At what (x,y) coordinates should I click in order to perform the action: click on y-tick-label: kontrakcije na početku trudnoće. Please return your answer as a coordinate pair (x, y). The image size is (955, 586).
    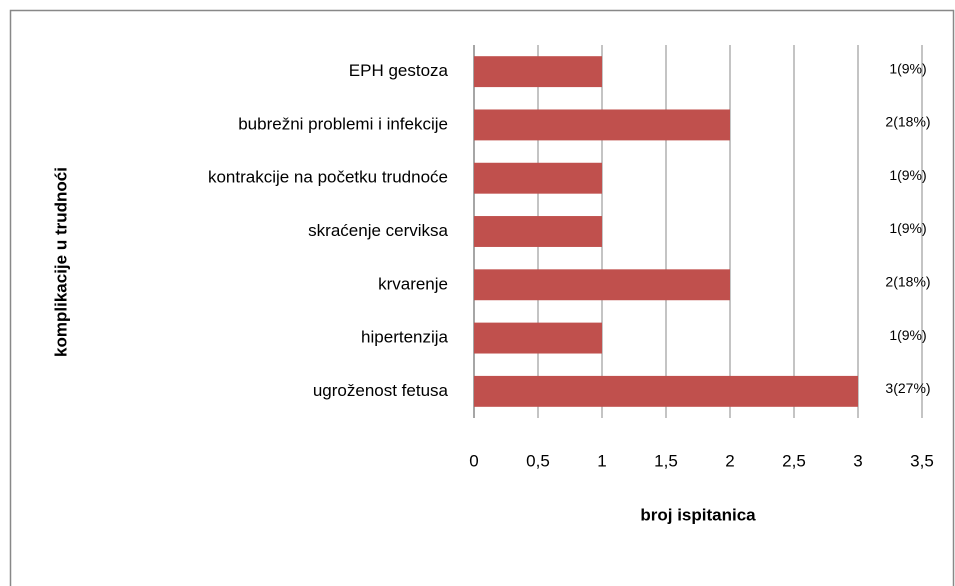
    Looking at the image, I should click on (328, 177).